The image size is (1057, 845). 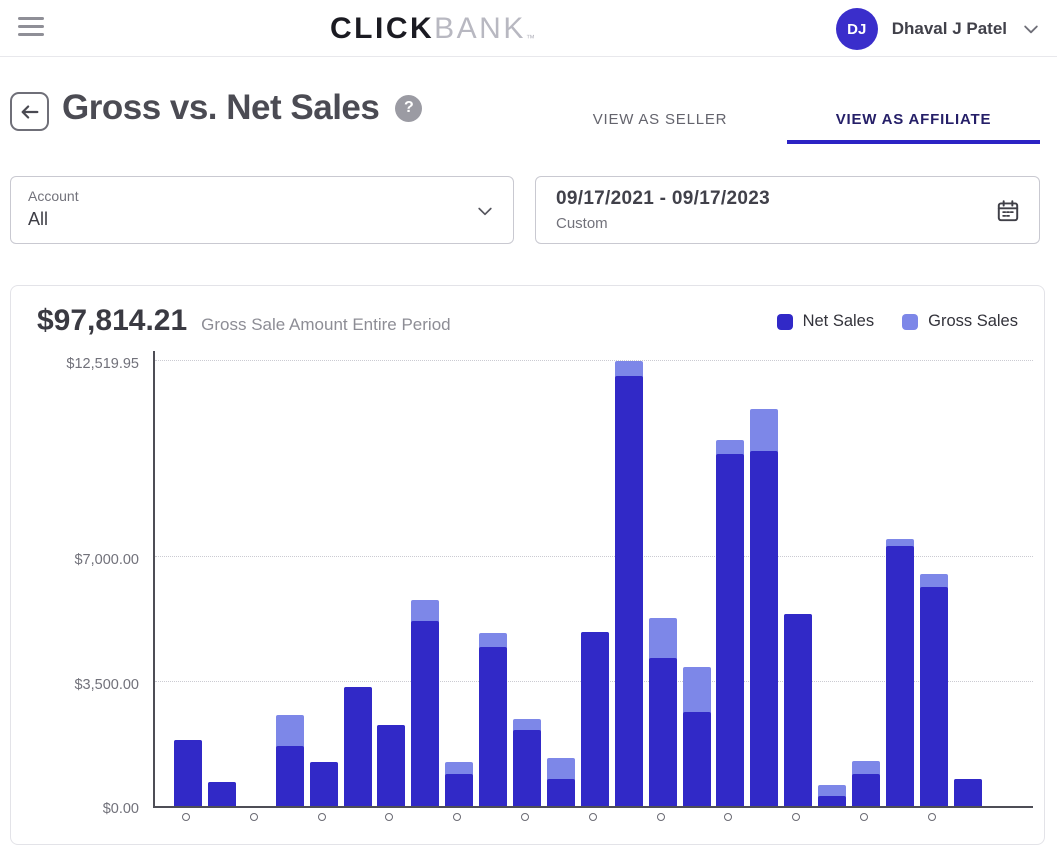 I want to click on legend-item-net-sales: Net Sales, so click(x=825, y=321).